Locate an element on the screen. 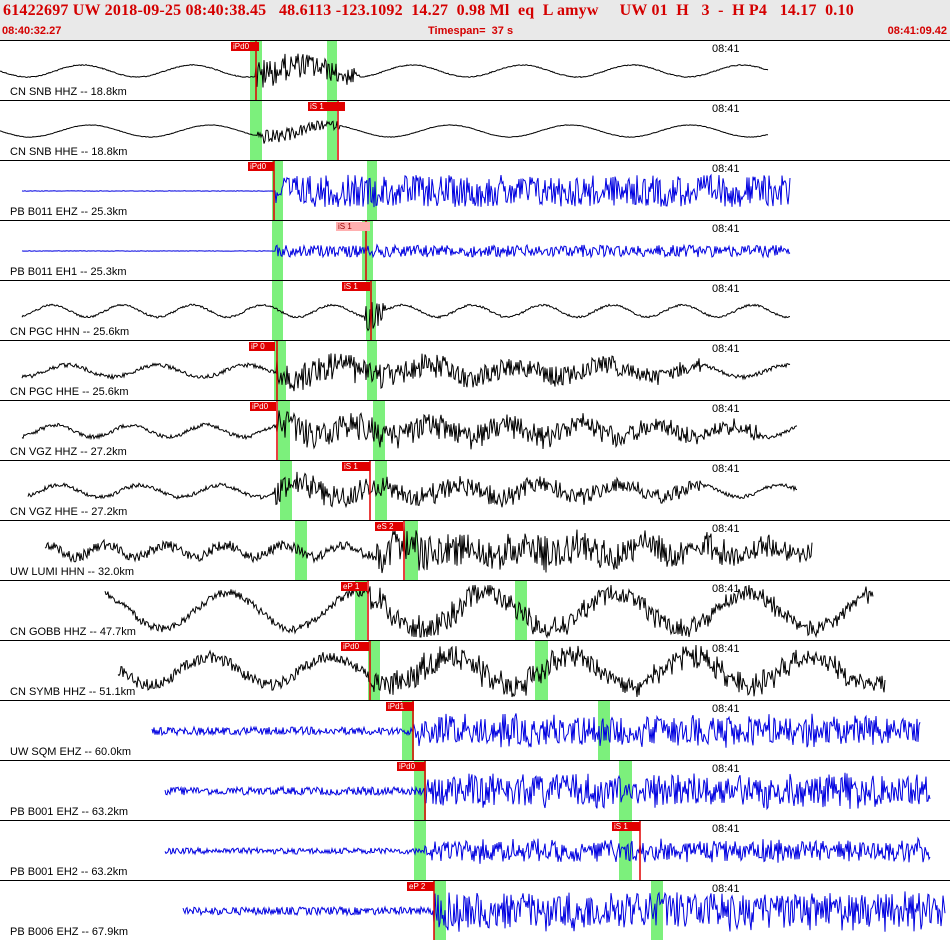 This screenshot has height=940, width=950. trace-row: eP 1 08:41 CN GOBB HHZ -- 47.7km is located at coordinates (475, 610).